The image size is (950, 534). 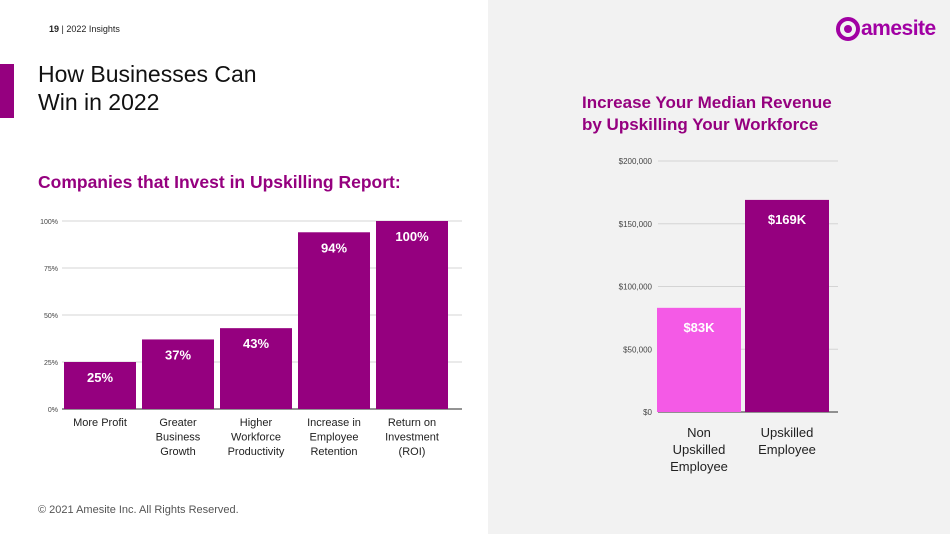 I want to click on accent-bar, so click(x=7, y=91).